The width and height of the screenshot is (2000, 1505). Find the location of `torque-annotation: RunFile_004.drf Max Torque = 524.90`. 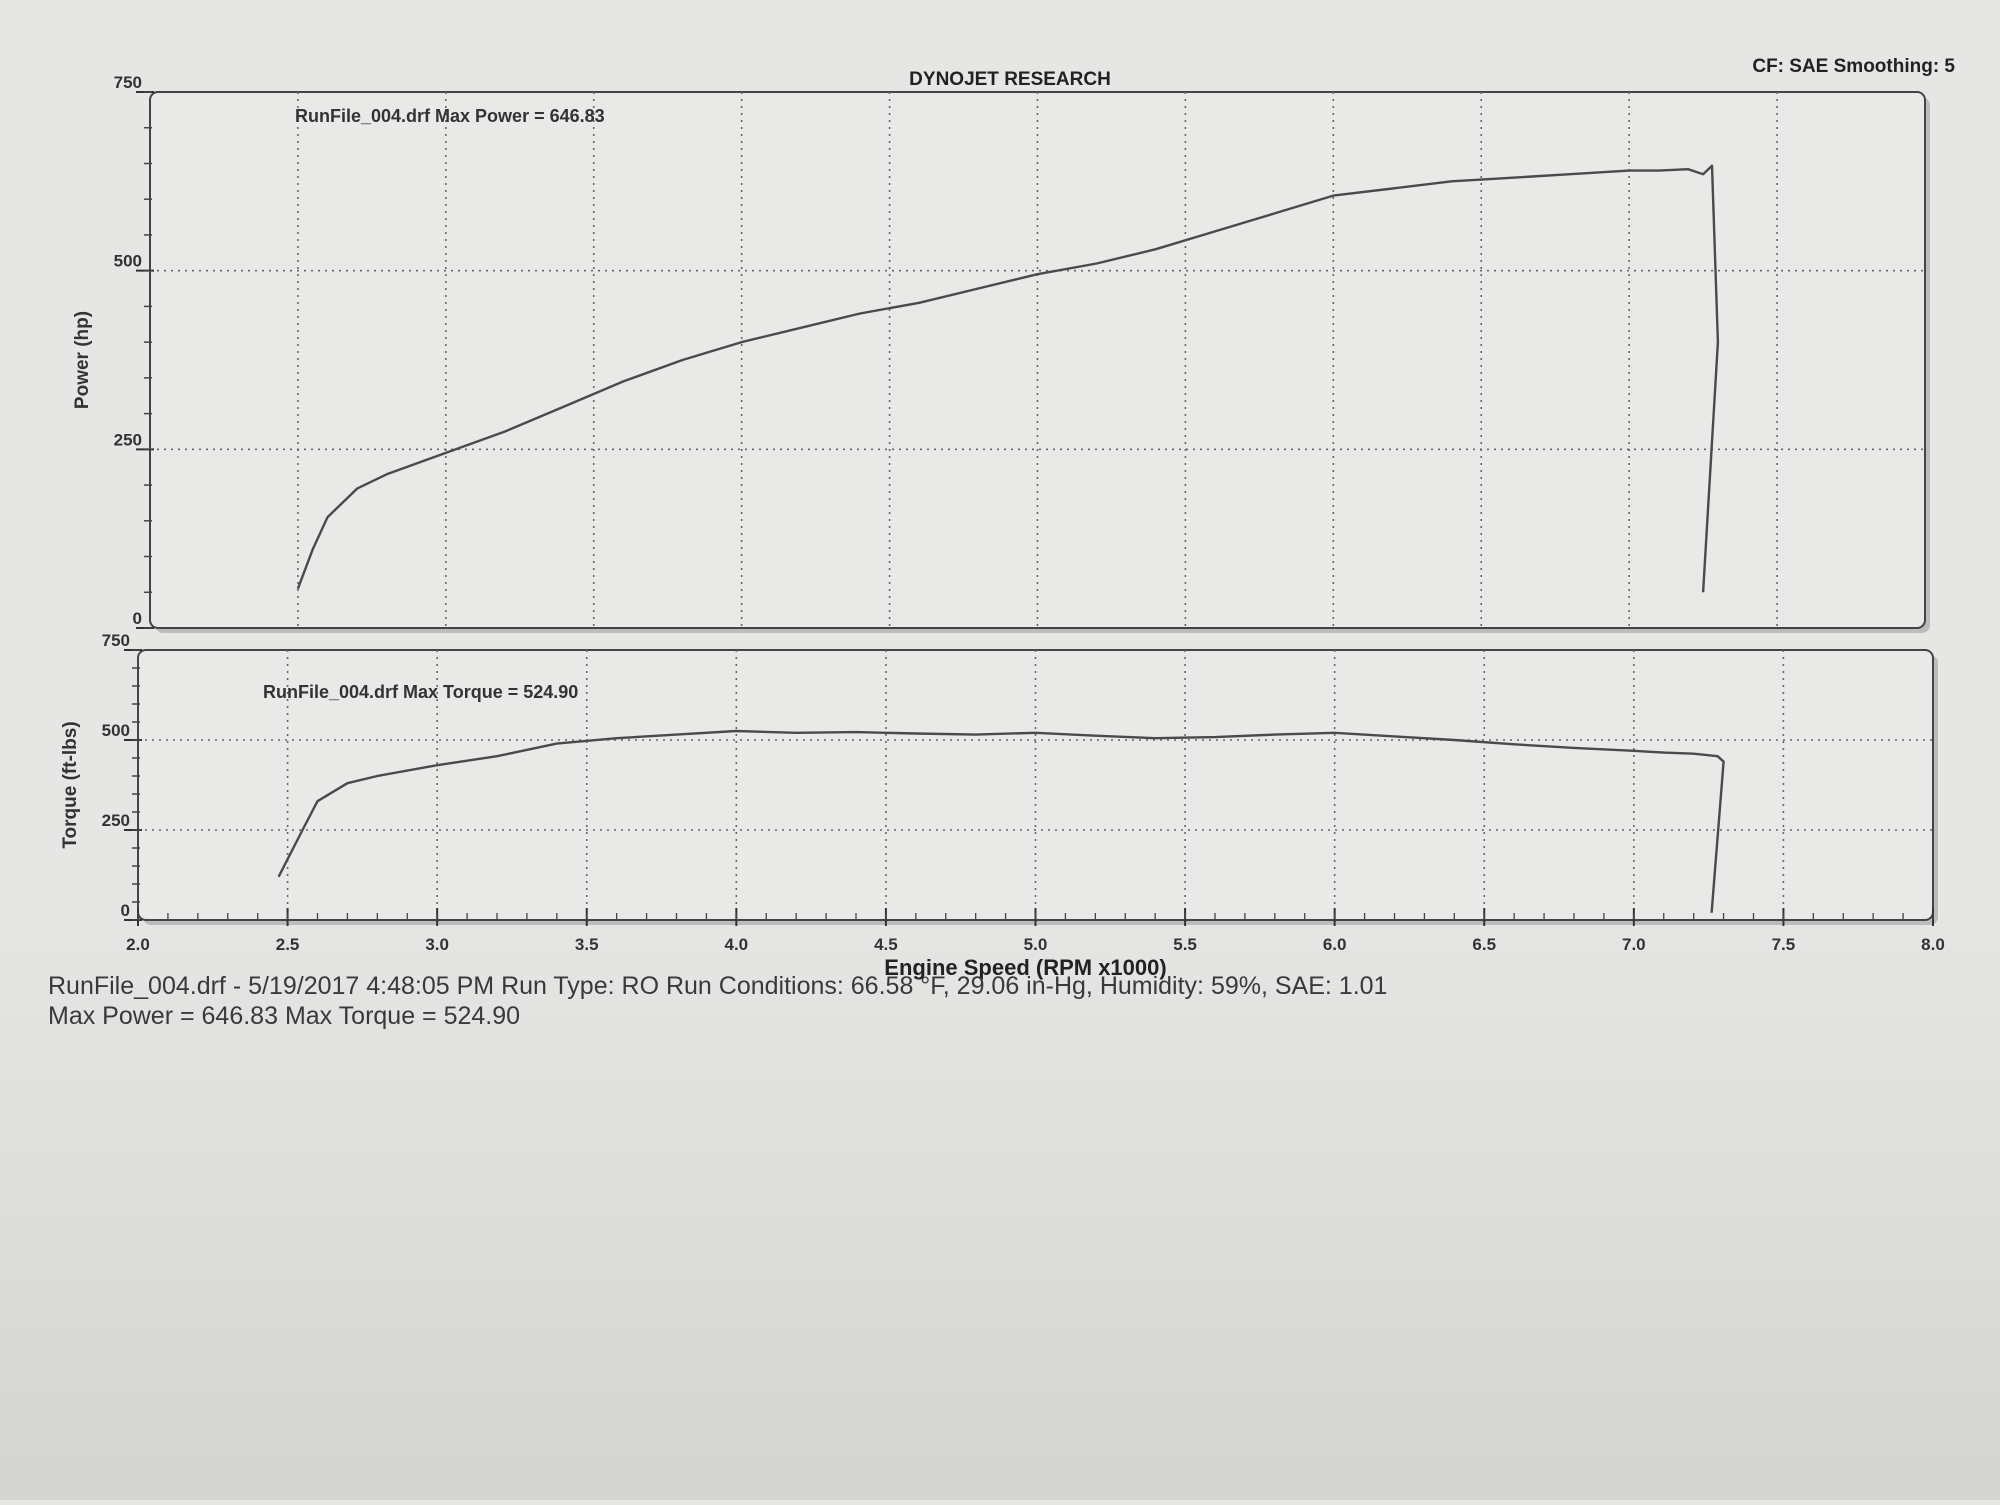

torque-annotation: RunFile_004.drf Max Torque = 524.90 is located at coordinates (420, 692).